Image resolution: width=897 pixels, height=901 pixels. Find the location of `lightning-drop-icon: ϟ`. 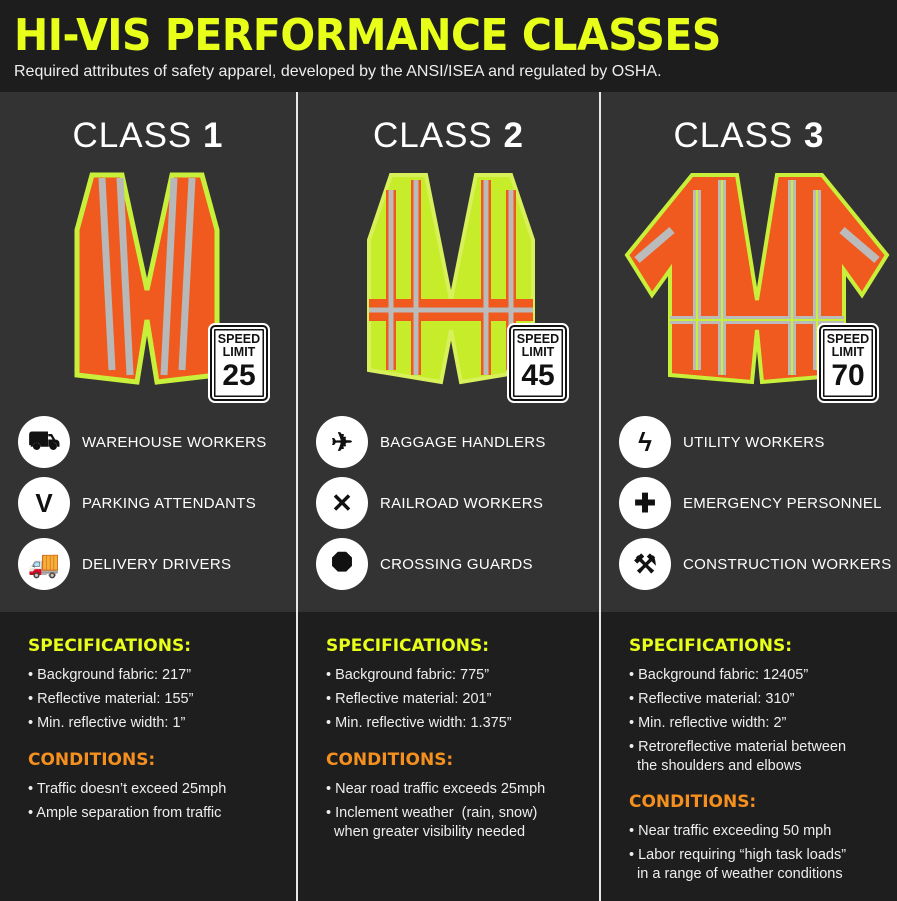

lightning-drop-icon: ϟ is located at coordinates (645, 442).